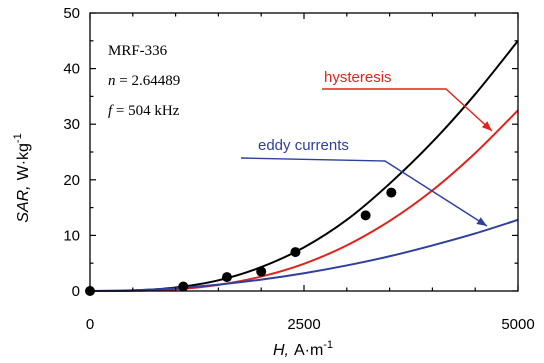 The width and height of the screenshot is (544, 363). Describe the element at coordinates (481, 221) in the screenshot. I see `eddy-annotation-arrowhead` at that location.